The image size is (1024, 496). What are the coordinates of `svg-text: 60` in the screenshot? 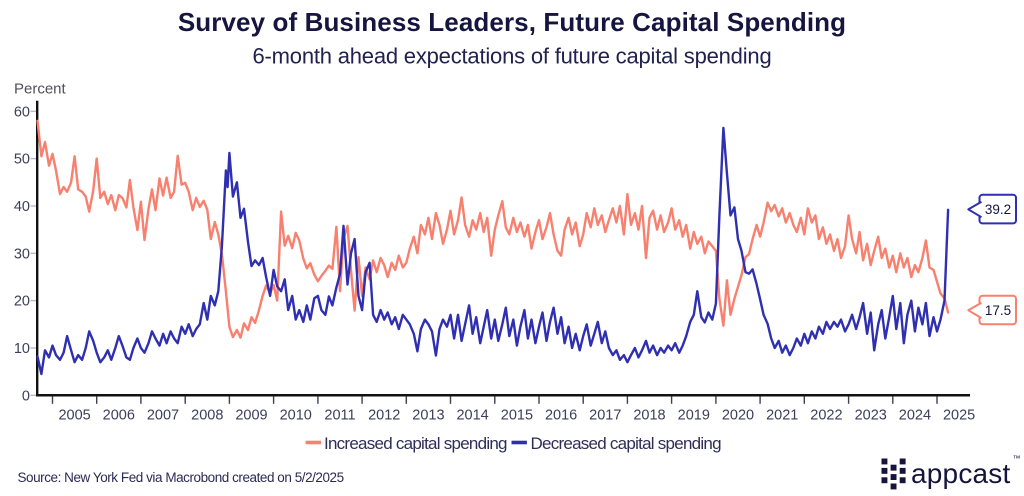 It's located at (22, 112).